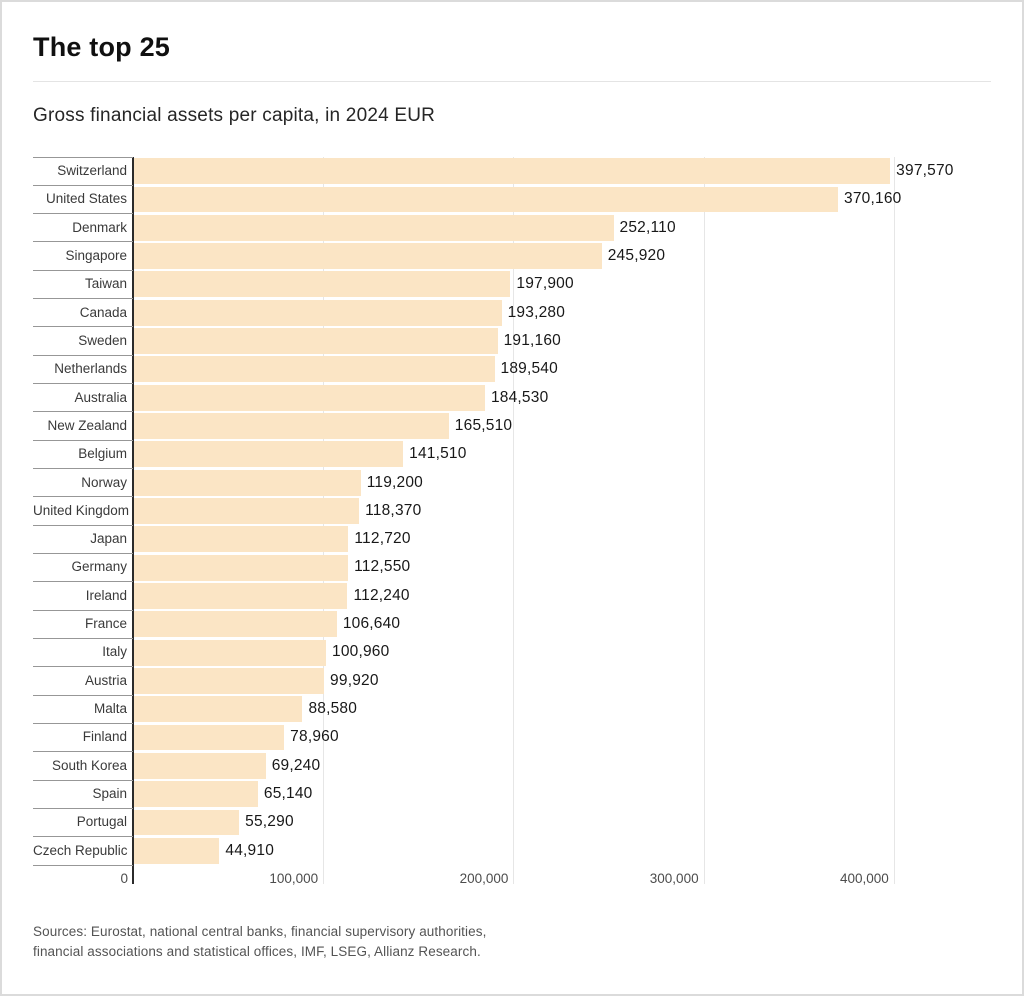 Image resolution: width=1024 pixels, height=996 pixels. What do you see at coordinates (105, 624) in the screenshot?
I see `country-label: France` at bounding box center [105, 624].